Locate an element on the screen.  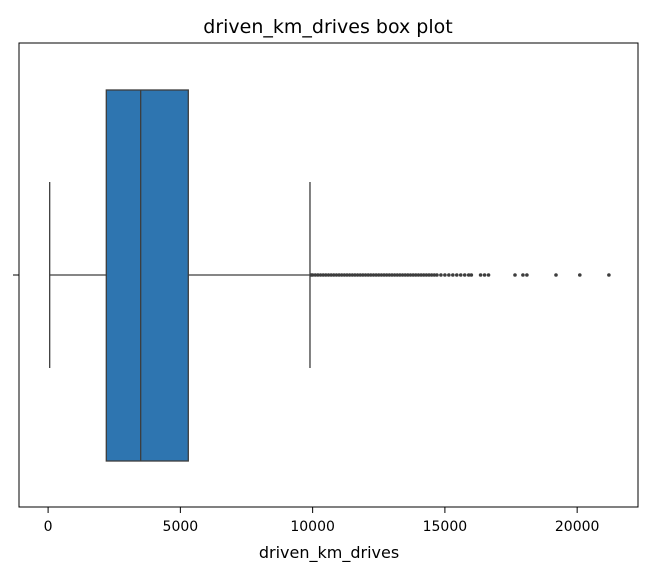
outlier-points is located at coordinates (460, 275).